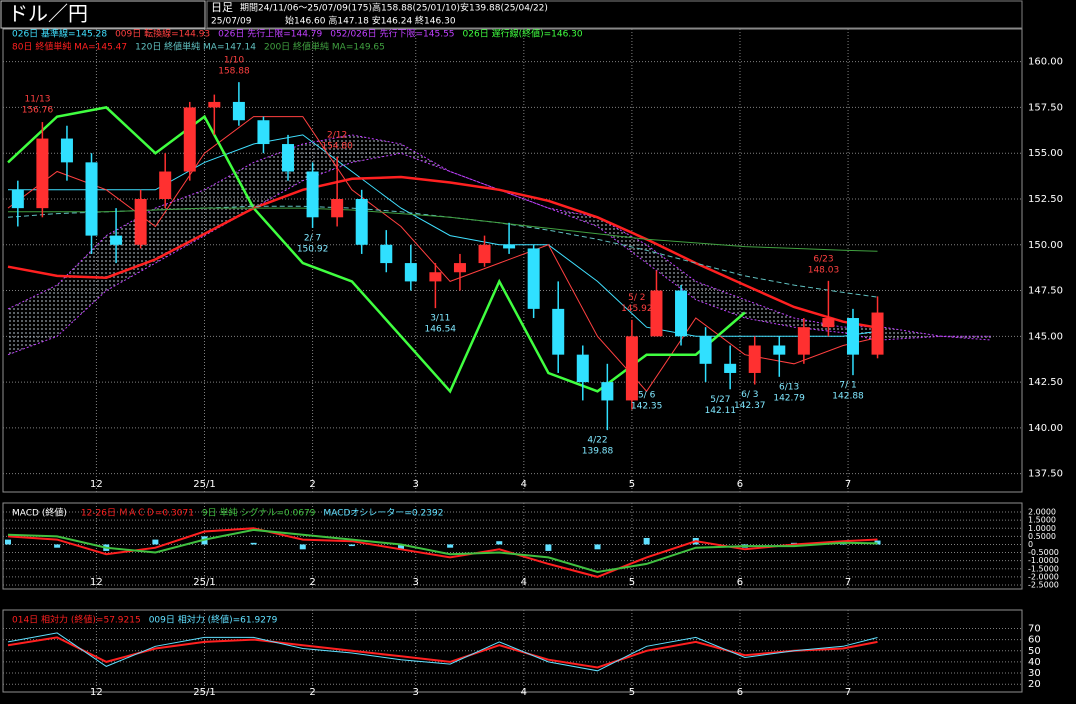  What do you see at coordinates (76, 620) in the screenshot?
I see `legend-entry: 014日 相対力 (終値)=57.9215` at bounding box center [76, 620].